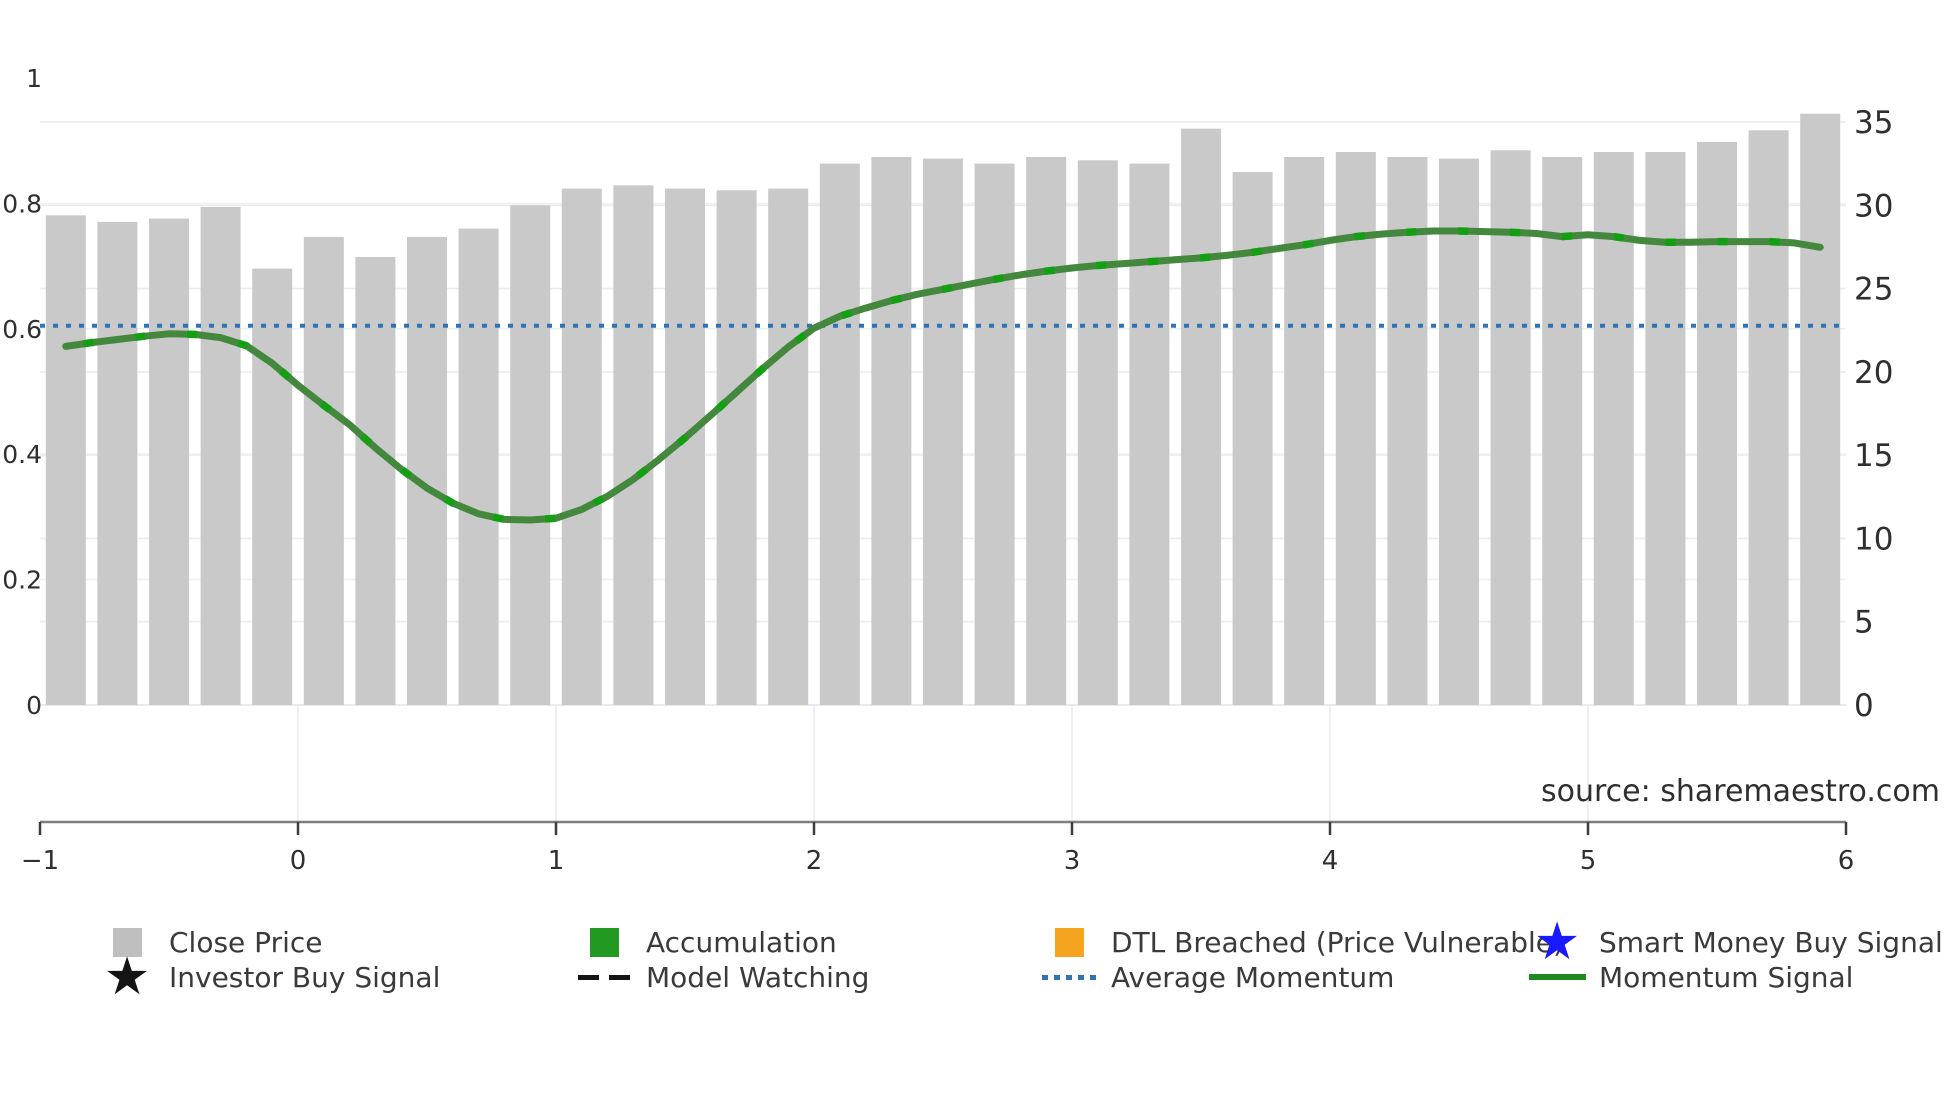  Describe the element at coordinates (556, 861) in the screenshot. I see `x-axis-tick-label: 1` at that location.